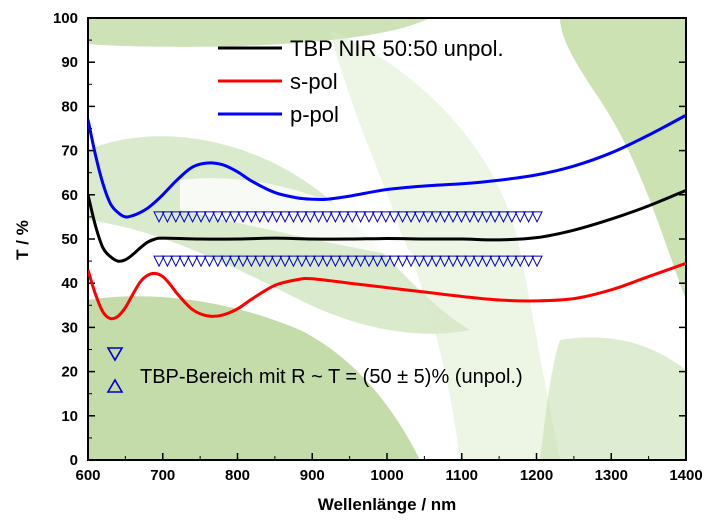 This screenshot has width=706, height=523. What do you see at coordinates (685, 475) in the screenshot?
I see `x-tick-label: 1400` at bounding box center [685, 475].